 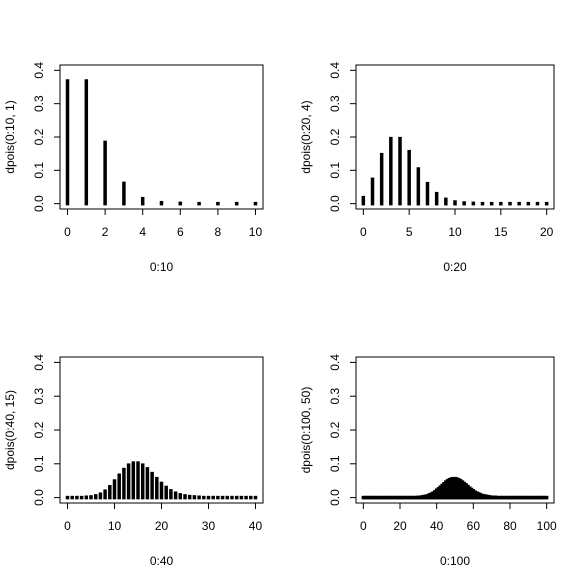 What do you see at coordinates (10, 136) in the screenshot?
I see `y-axis-label: dpois(0:10, 1)` at bounding box center [10, 136].